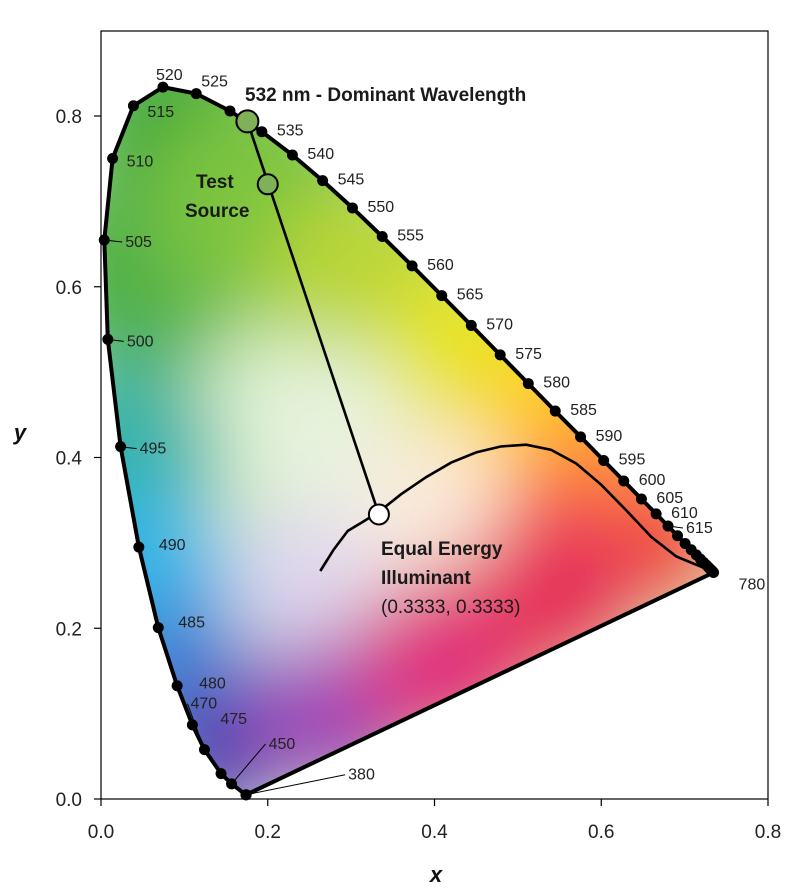 This screenshot has height=891, width=800. Describe the element at coordinates (583, 410) in the screenshot. I see `wavelength-label-585: 585` at that location.